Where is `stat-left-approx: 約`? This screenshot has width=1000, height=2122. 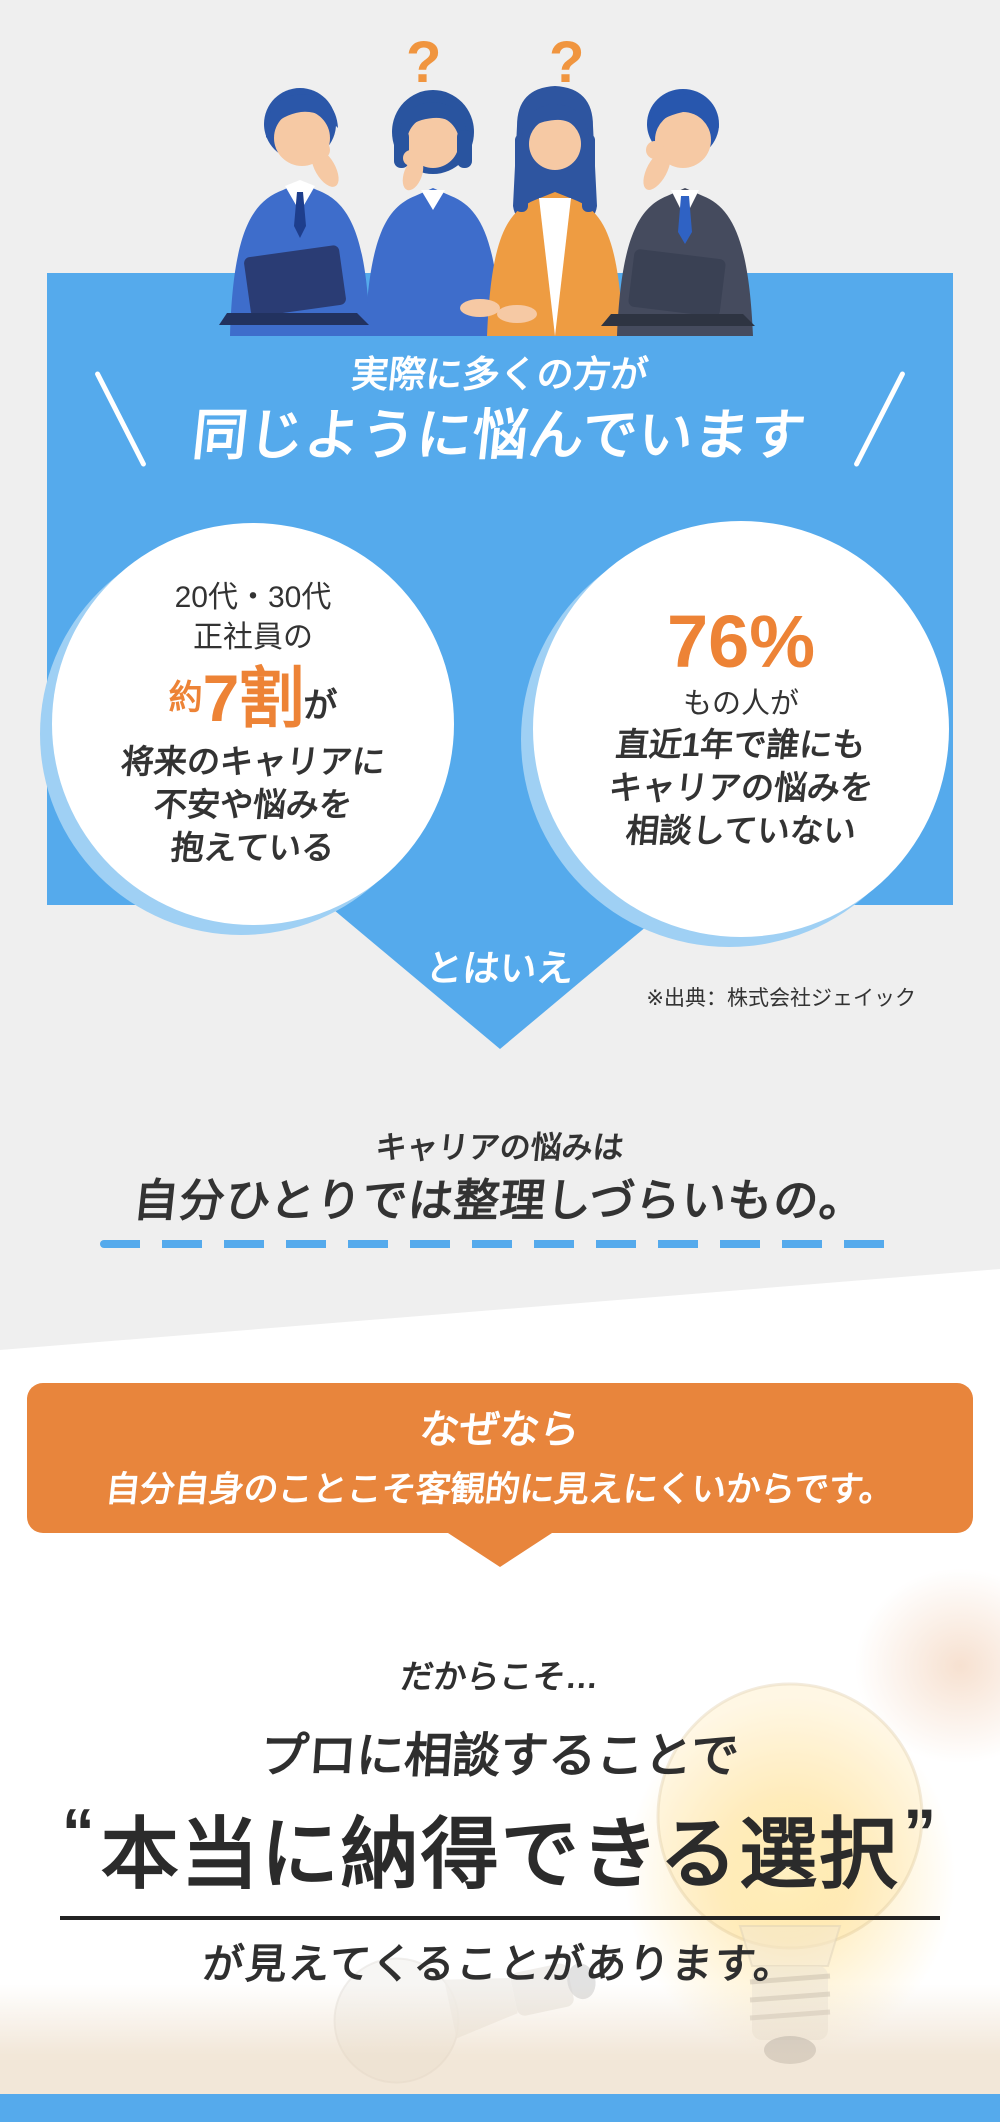
stat-left-approx: 約 is located at coordinates (185, 698).